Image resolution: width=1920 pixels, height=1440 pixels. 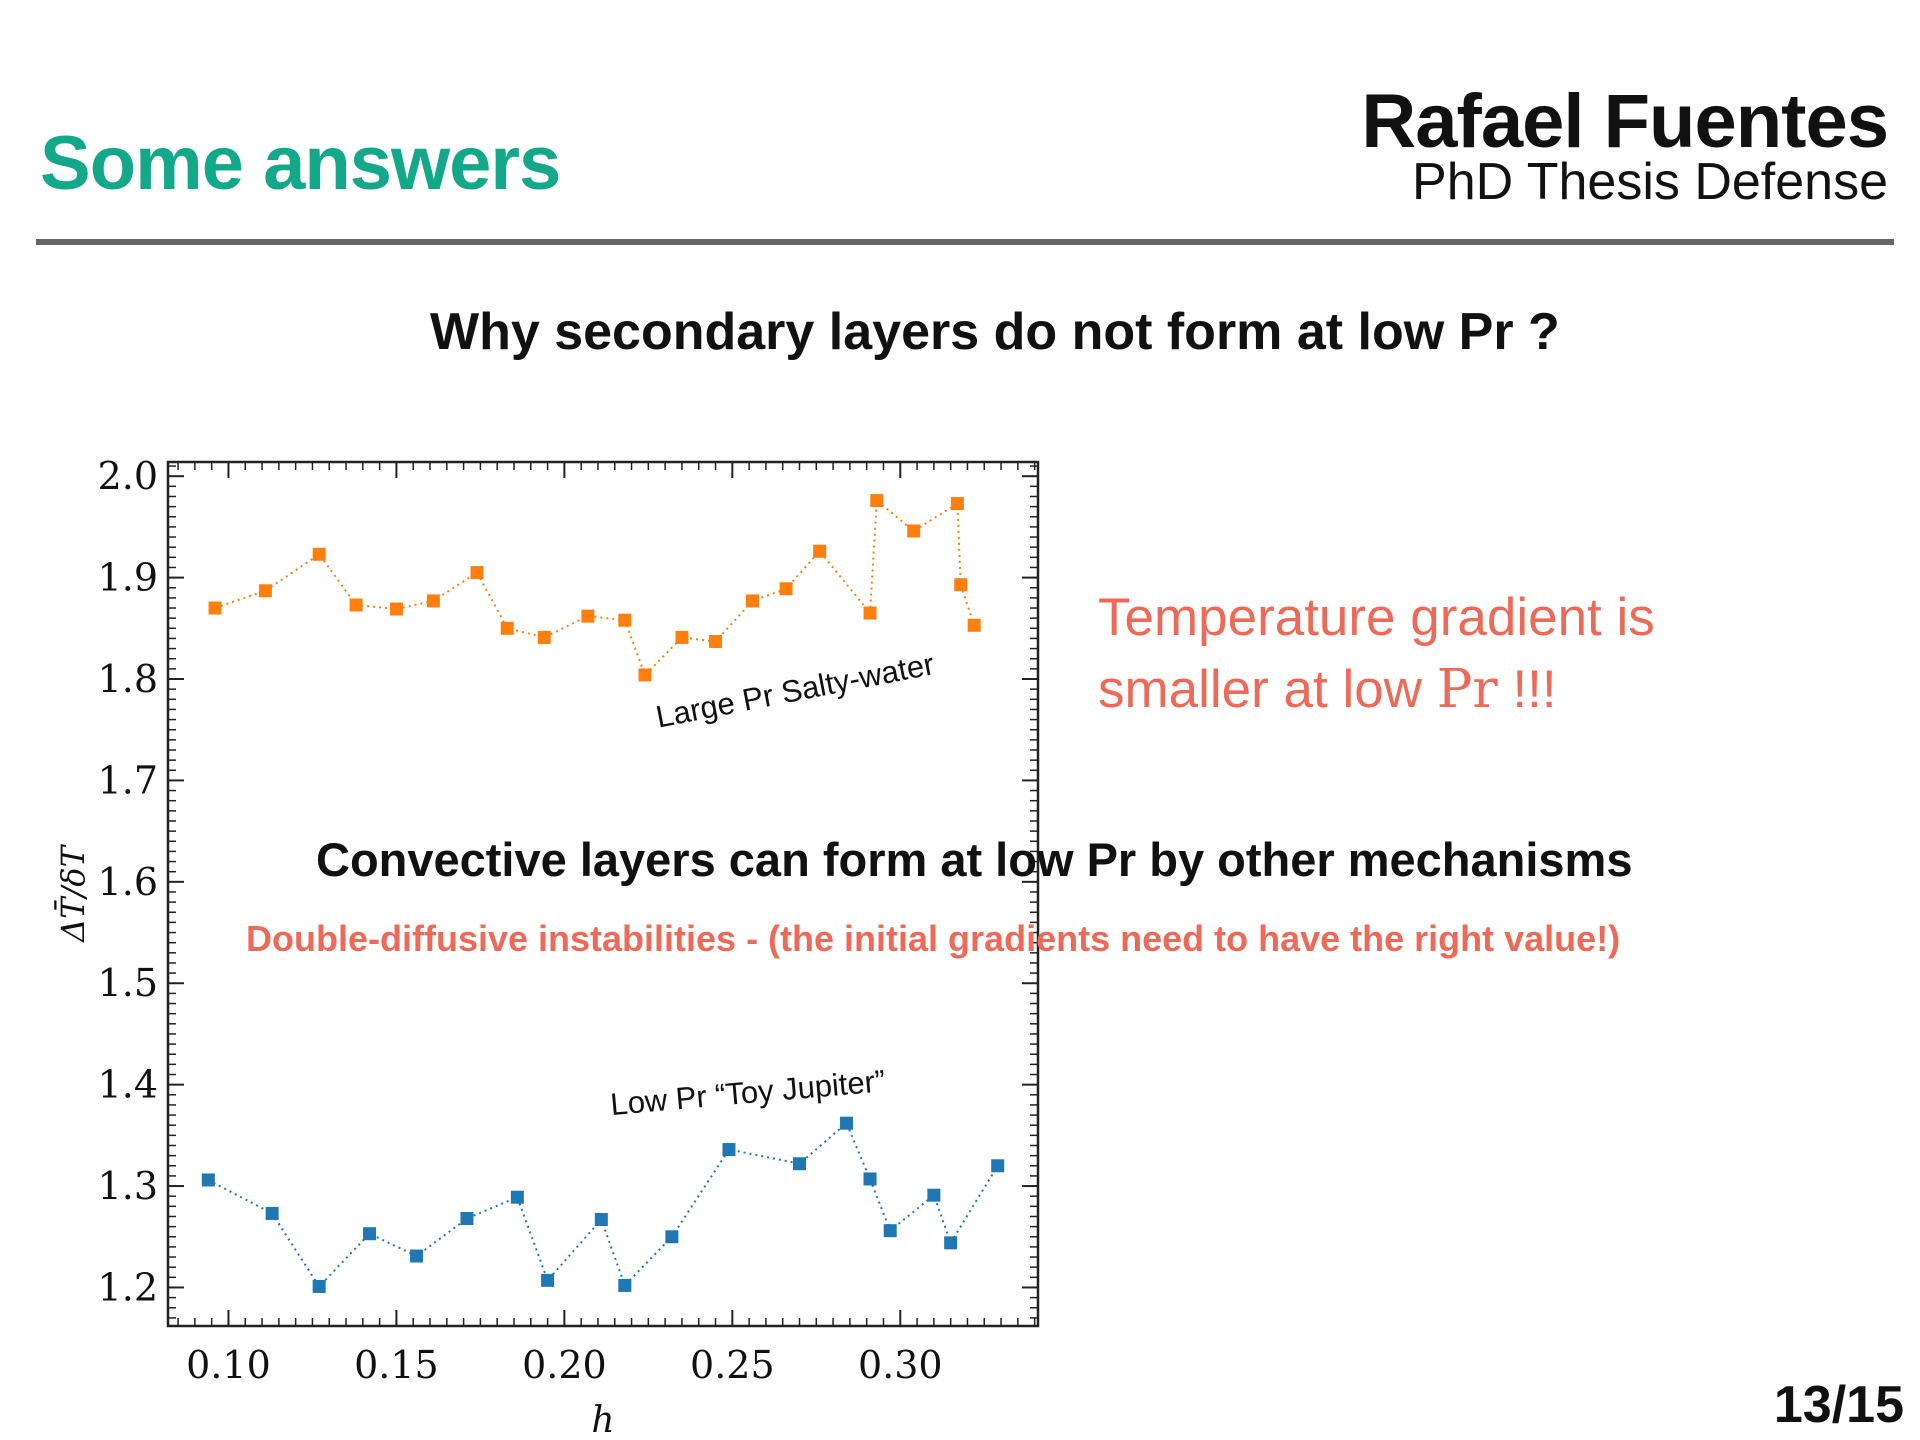 I want to click on y-tick-label: 1.5, so click(x=128, y=983).